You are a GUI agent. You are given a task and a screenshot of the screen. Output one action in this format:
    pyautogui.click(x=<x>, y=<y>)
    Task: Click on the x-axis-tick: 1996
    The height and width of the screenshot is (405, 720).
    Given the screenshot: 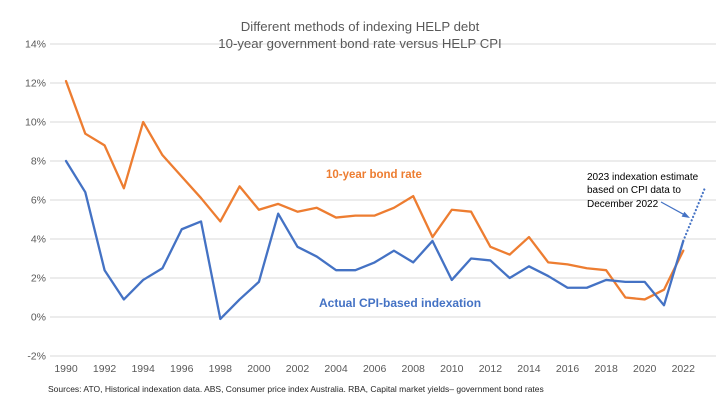 What is the action you would take?
    pyautogui.click(x=182, y=369)
    